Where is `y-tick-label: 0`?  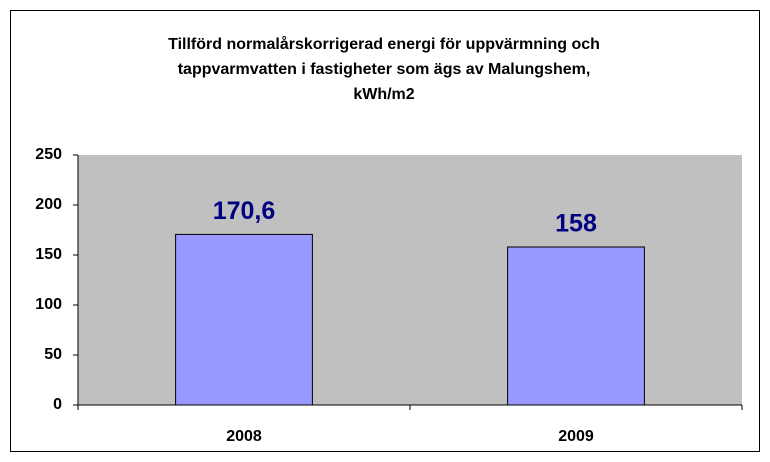 y-tick-label: 0 is located at coordinates (57, 404).